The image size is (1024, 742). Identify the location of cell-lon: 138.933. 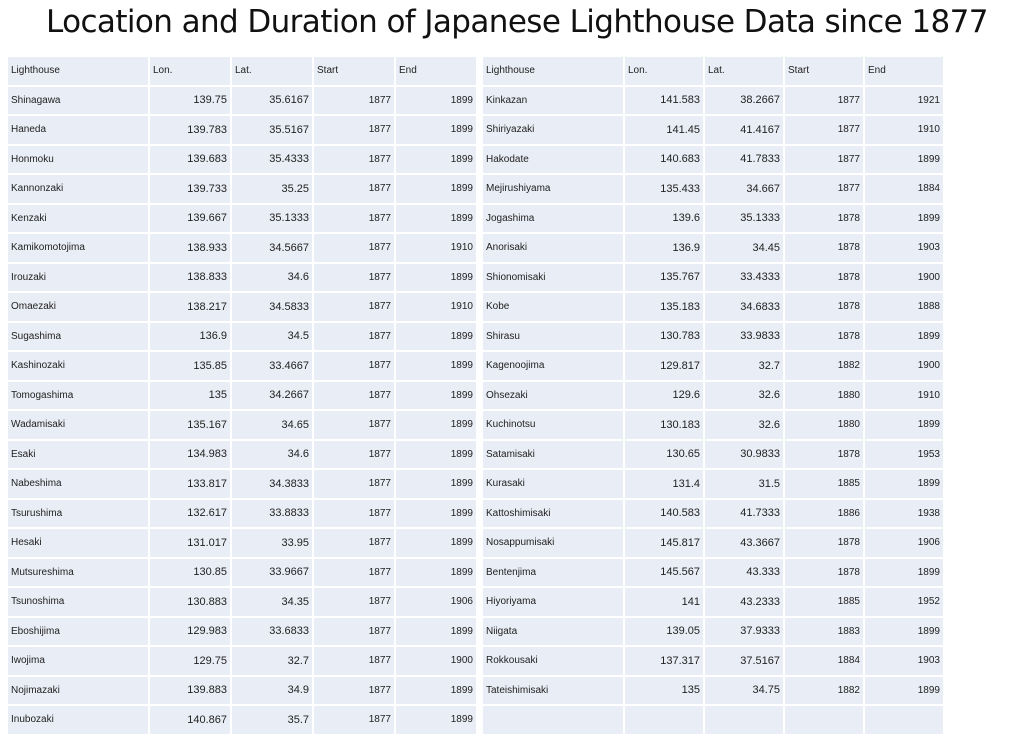
(190, 248).